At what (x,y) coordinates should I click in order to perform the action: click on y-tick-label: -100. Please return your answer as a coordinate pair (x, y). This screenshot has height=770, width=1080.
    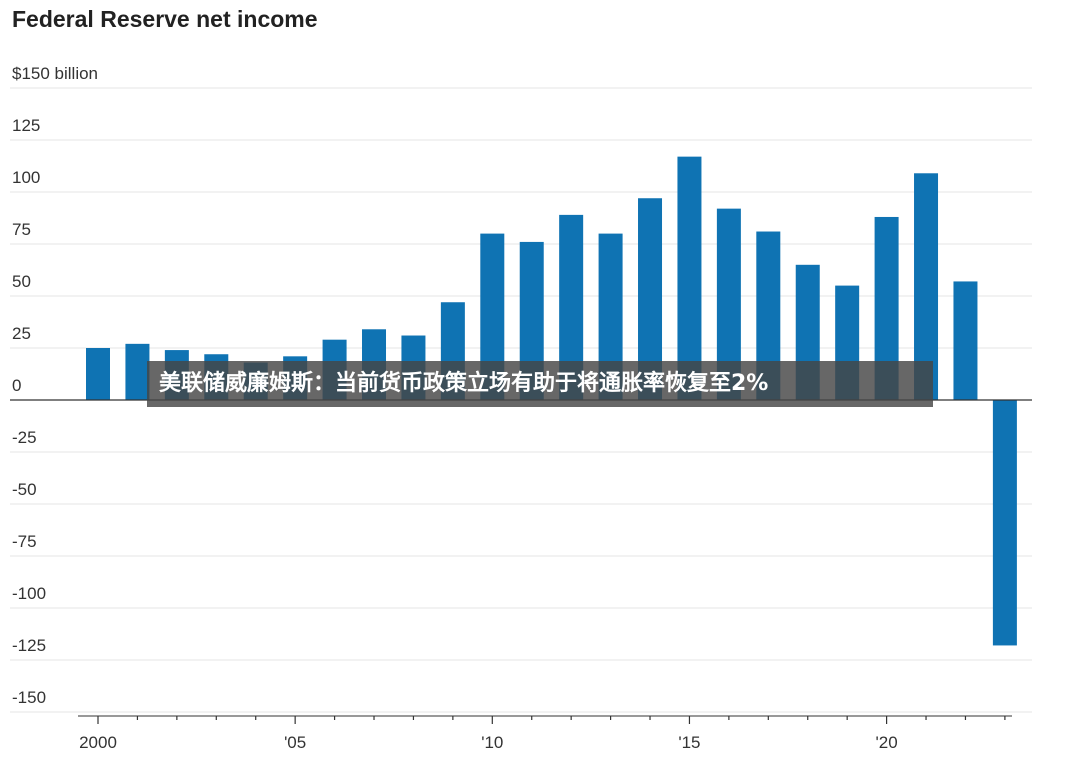
    Looking at the image, I should click on (29, 593).